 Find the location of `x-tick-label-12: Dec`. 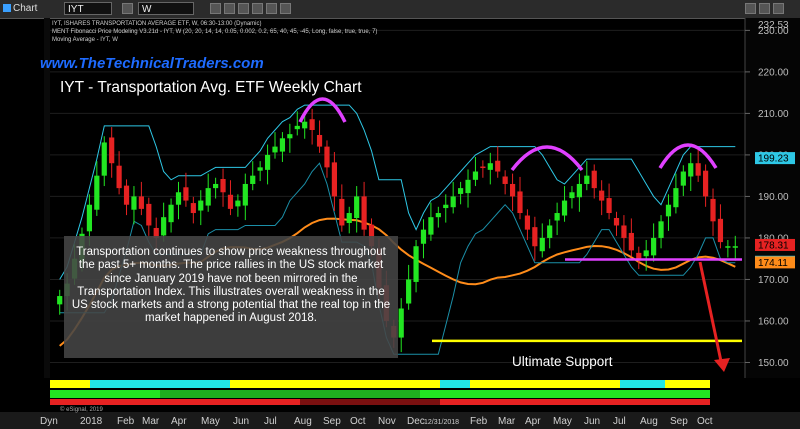

x-tick-label-12: Dec is located at coordinates (416, 421).